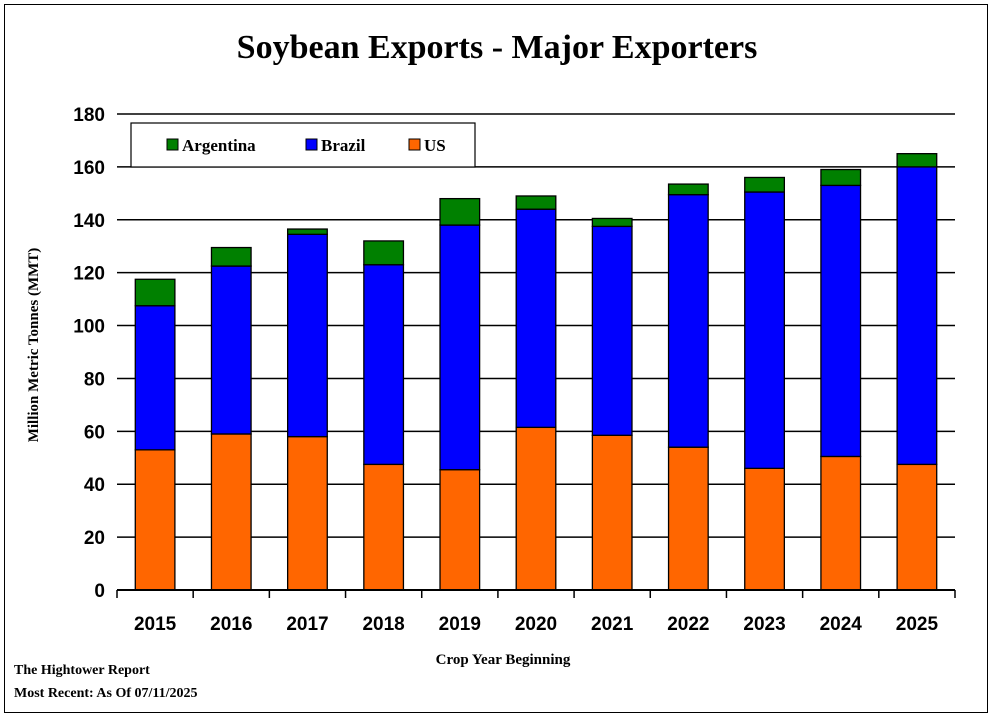  Describe the element at coordinates (94, 538) in the screenshot. I see `y-tick-label: 20` at that location.